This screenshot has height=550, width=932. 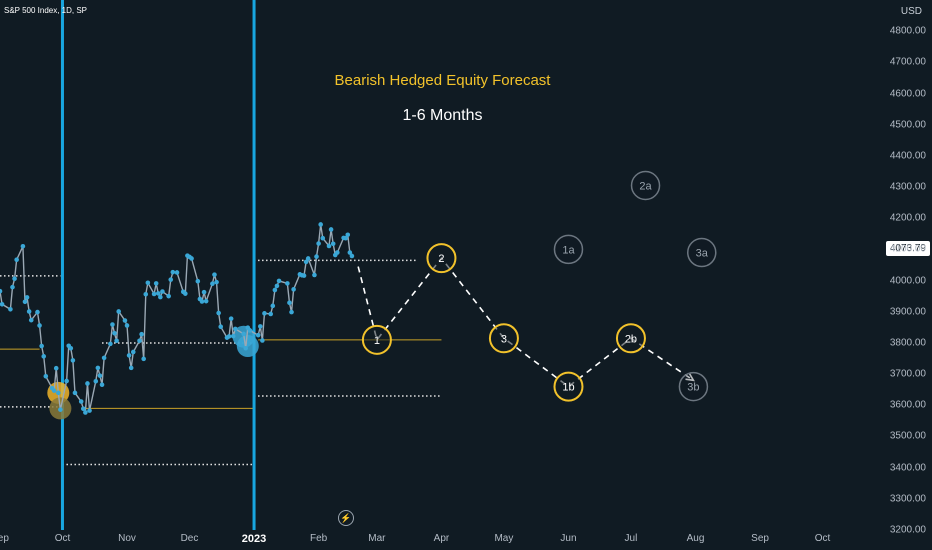 I want to click on y-tick-label: 3200.00, so click(x=907, y=530).